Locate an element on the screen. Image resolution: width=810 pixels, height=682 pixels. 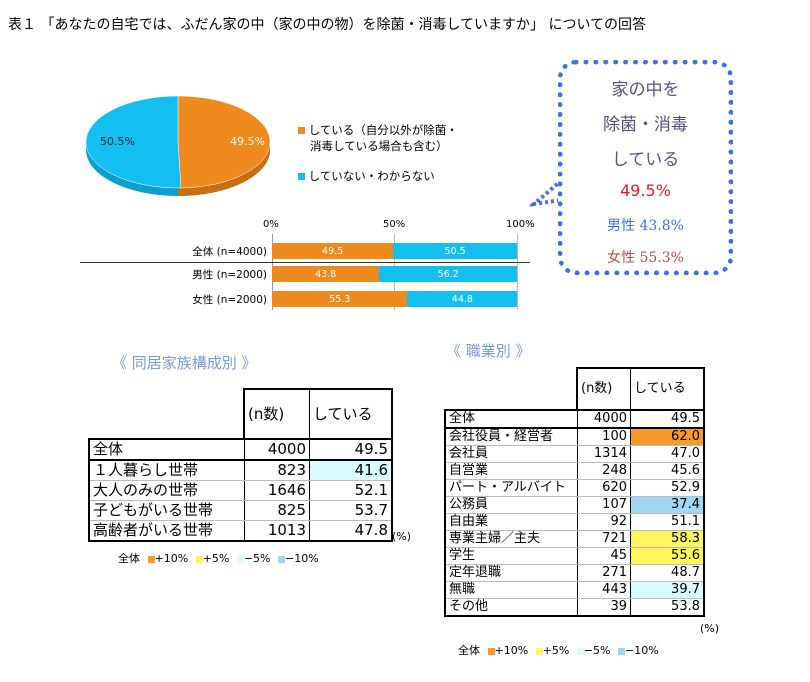
bar-category-label-1: 男性 (n=2000) is located at coordinates (229, 275).